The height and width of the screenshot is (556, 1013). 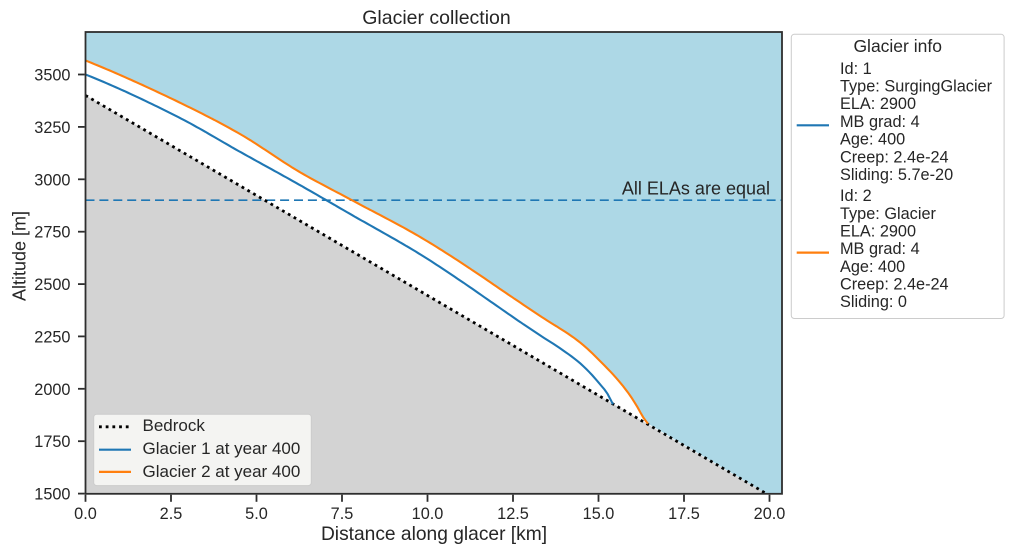 What do you see at coordinates (52, 285) in the screenshot?
I see `svg-text: 2500` at bounding box center [52, 285].